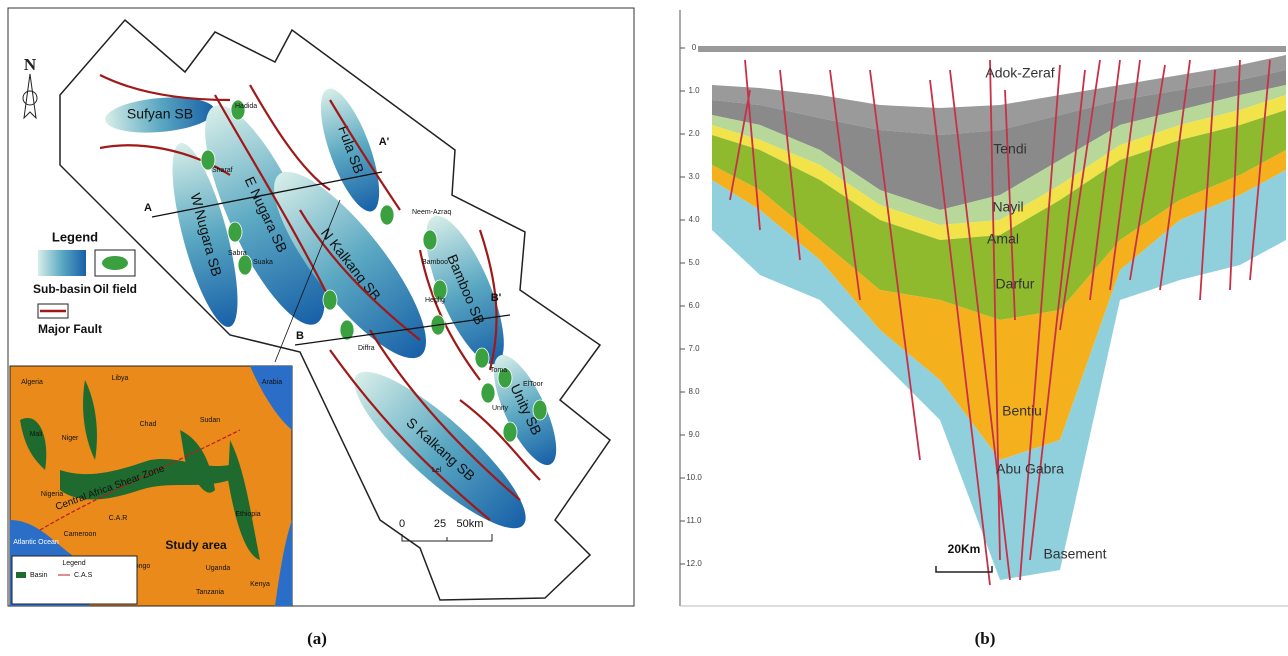 This screenshot has width=1288, height=656. What do you see at coordinates (694, 391) in the screenshot?
I see `depth-tick-label: 8.0` at bounding box center [694, 391].